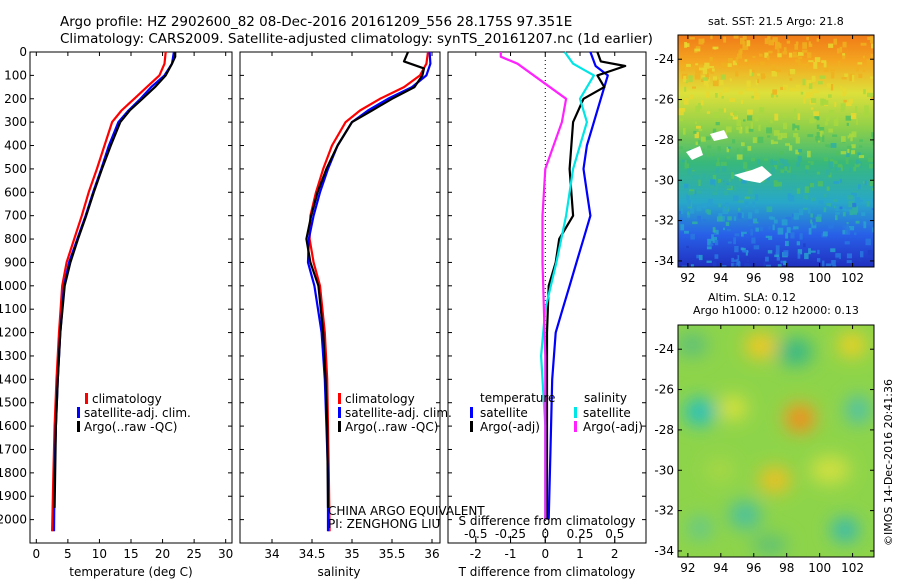  I want to click on x-tick-label: 15, so click(130, 554).